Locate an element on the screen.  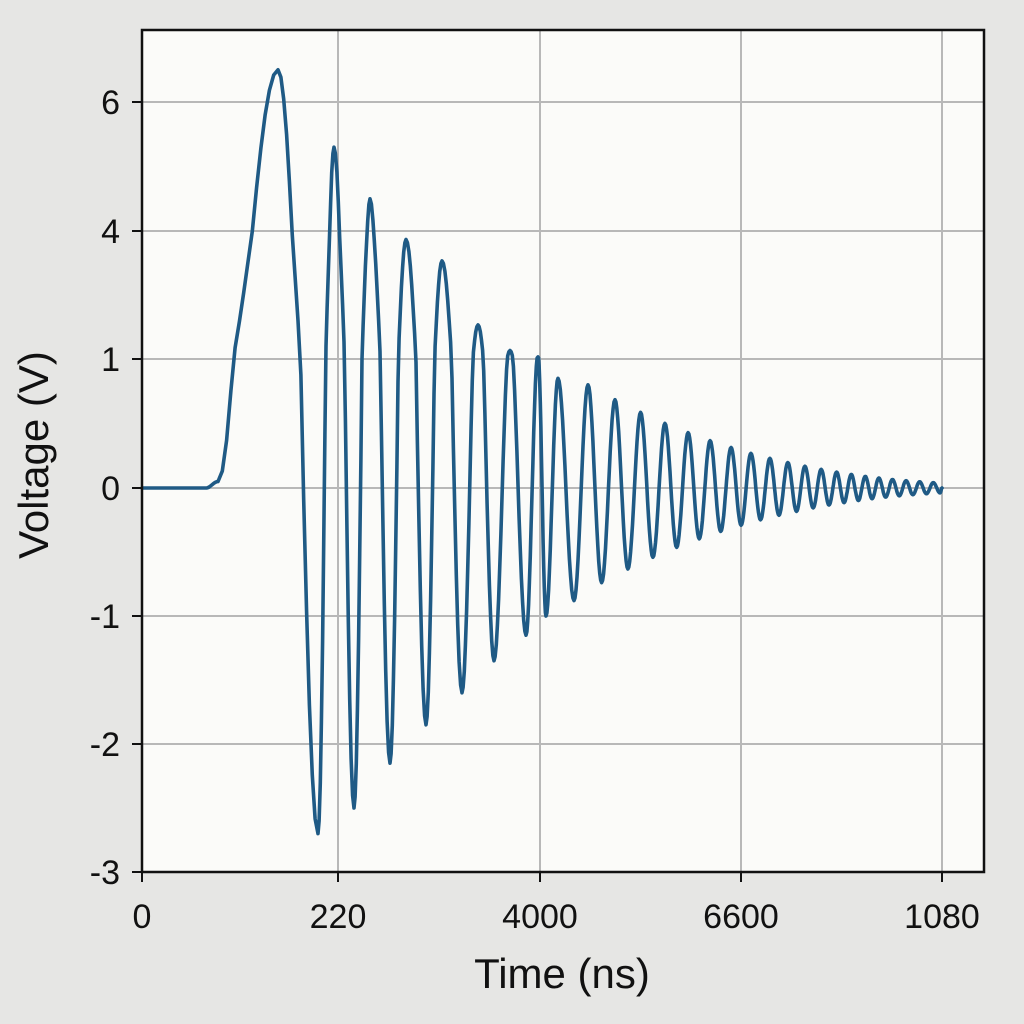
y-tick-label: 4 is located at coordinates (110, 232).